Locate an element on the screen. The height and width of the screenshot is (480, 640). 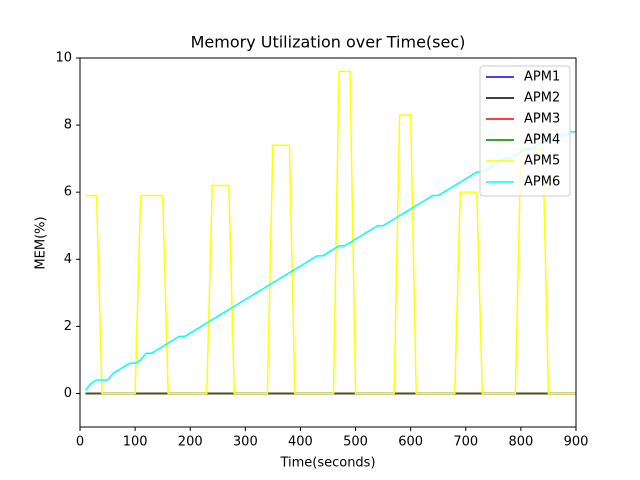
x-tick-label: 800 is located at coordinates (520, 442).